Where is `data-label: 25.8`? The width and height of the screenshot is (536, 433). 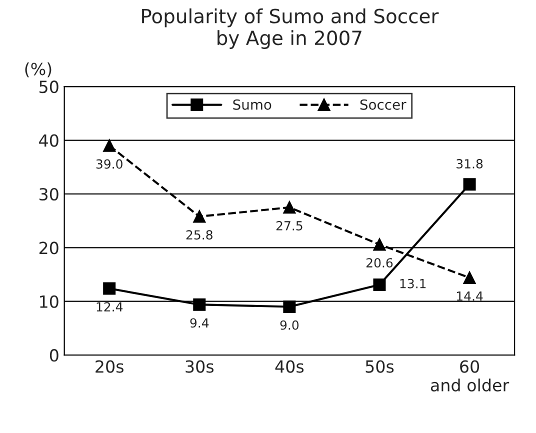 data-label: 25.8 is located at coordinates (199, 235).